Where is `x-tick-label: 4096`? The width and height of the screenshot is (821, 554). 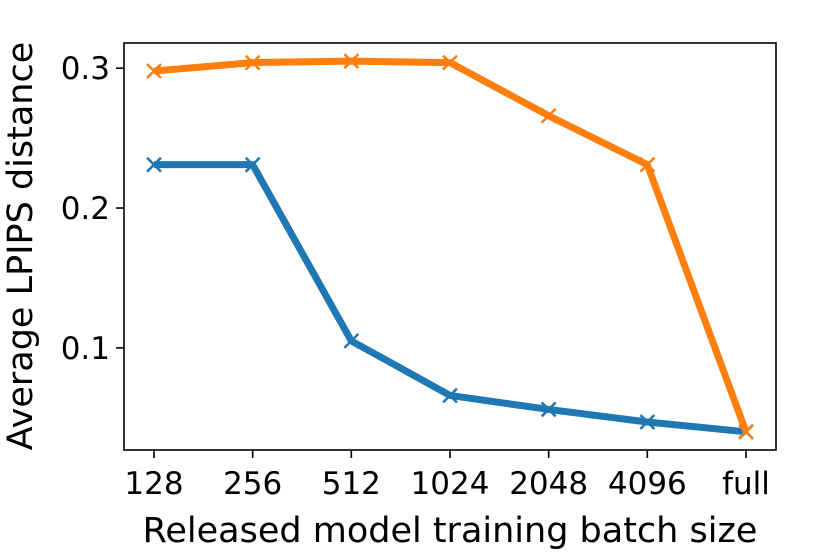 x-tick-label: 4096 is located at coordinates (647, 484).